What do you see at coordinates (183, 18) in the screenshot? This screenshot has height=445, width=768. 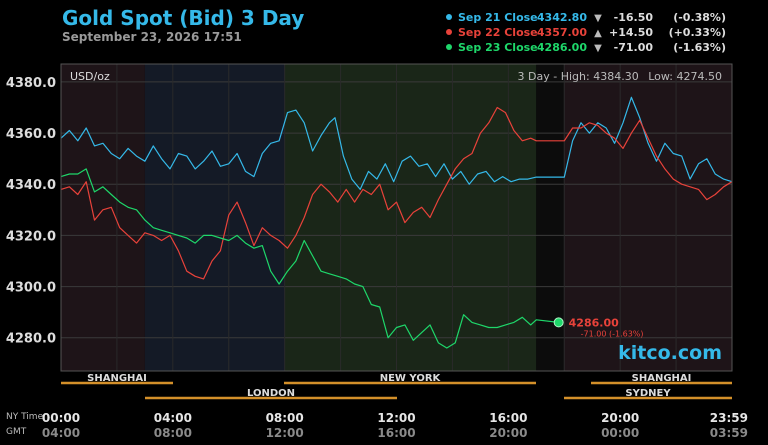 I see `chart-title: Gold Spot (Bid) 3 Day` at bounding box center [183, 18].